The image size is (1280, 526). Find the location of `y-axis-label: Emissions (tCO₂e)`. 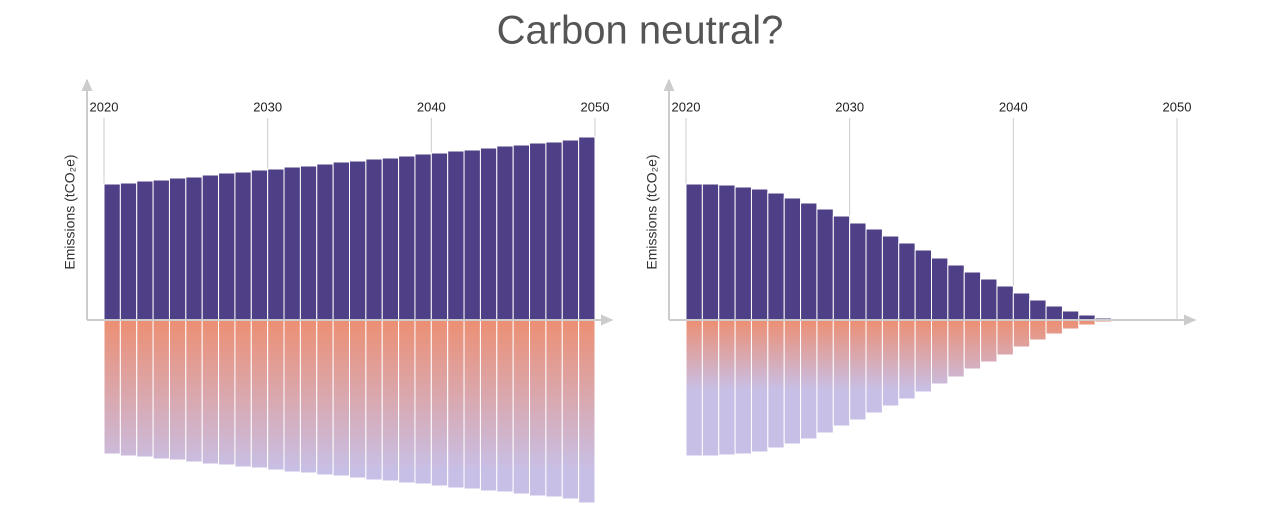

y-axis-label: Emissions (tCO₂e) is located at coordinates (70, 211).